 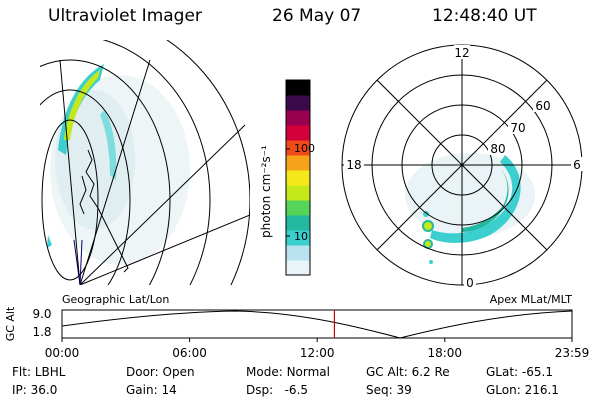 I want to click on status-item-gcalt: GC Alt: 6.2 Re, so click(x=408, y=372).